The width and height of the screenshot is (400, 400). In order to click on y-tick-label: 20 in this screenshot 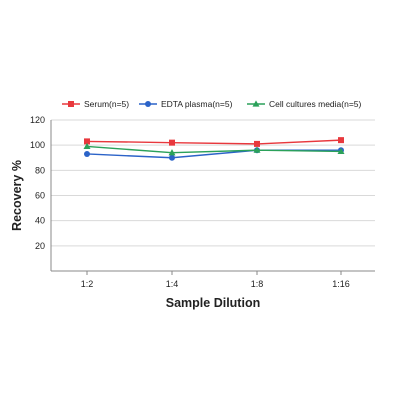, I will do `click(40, 246)`.